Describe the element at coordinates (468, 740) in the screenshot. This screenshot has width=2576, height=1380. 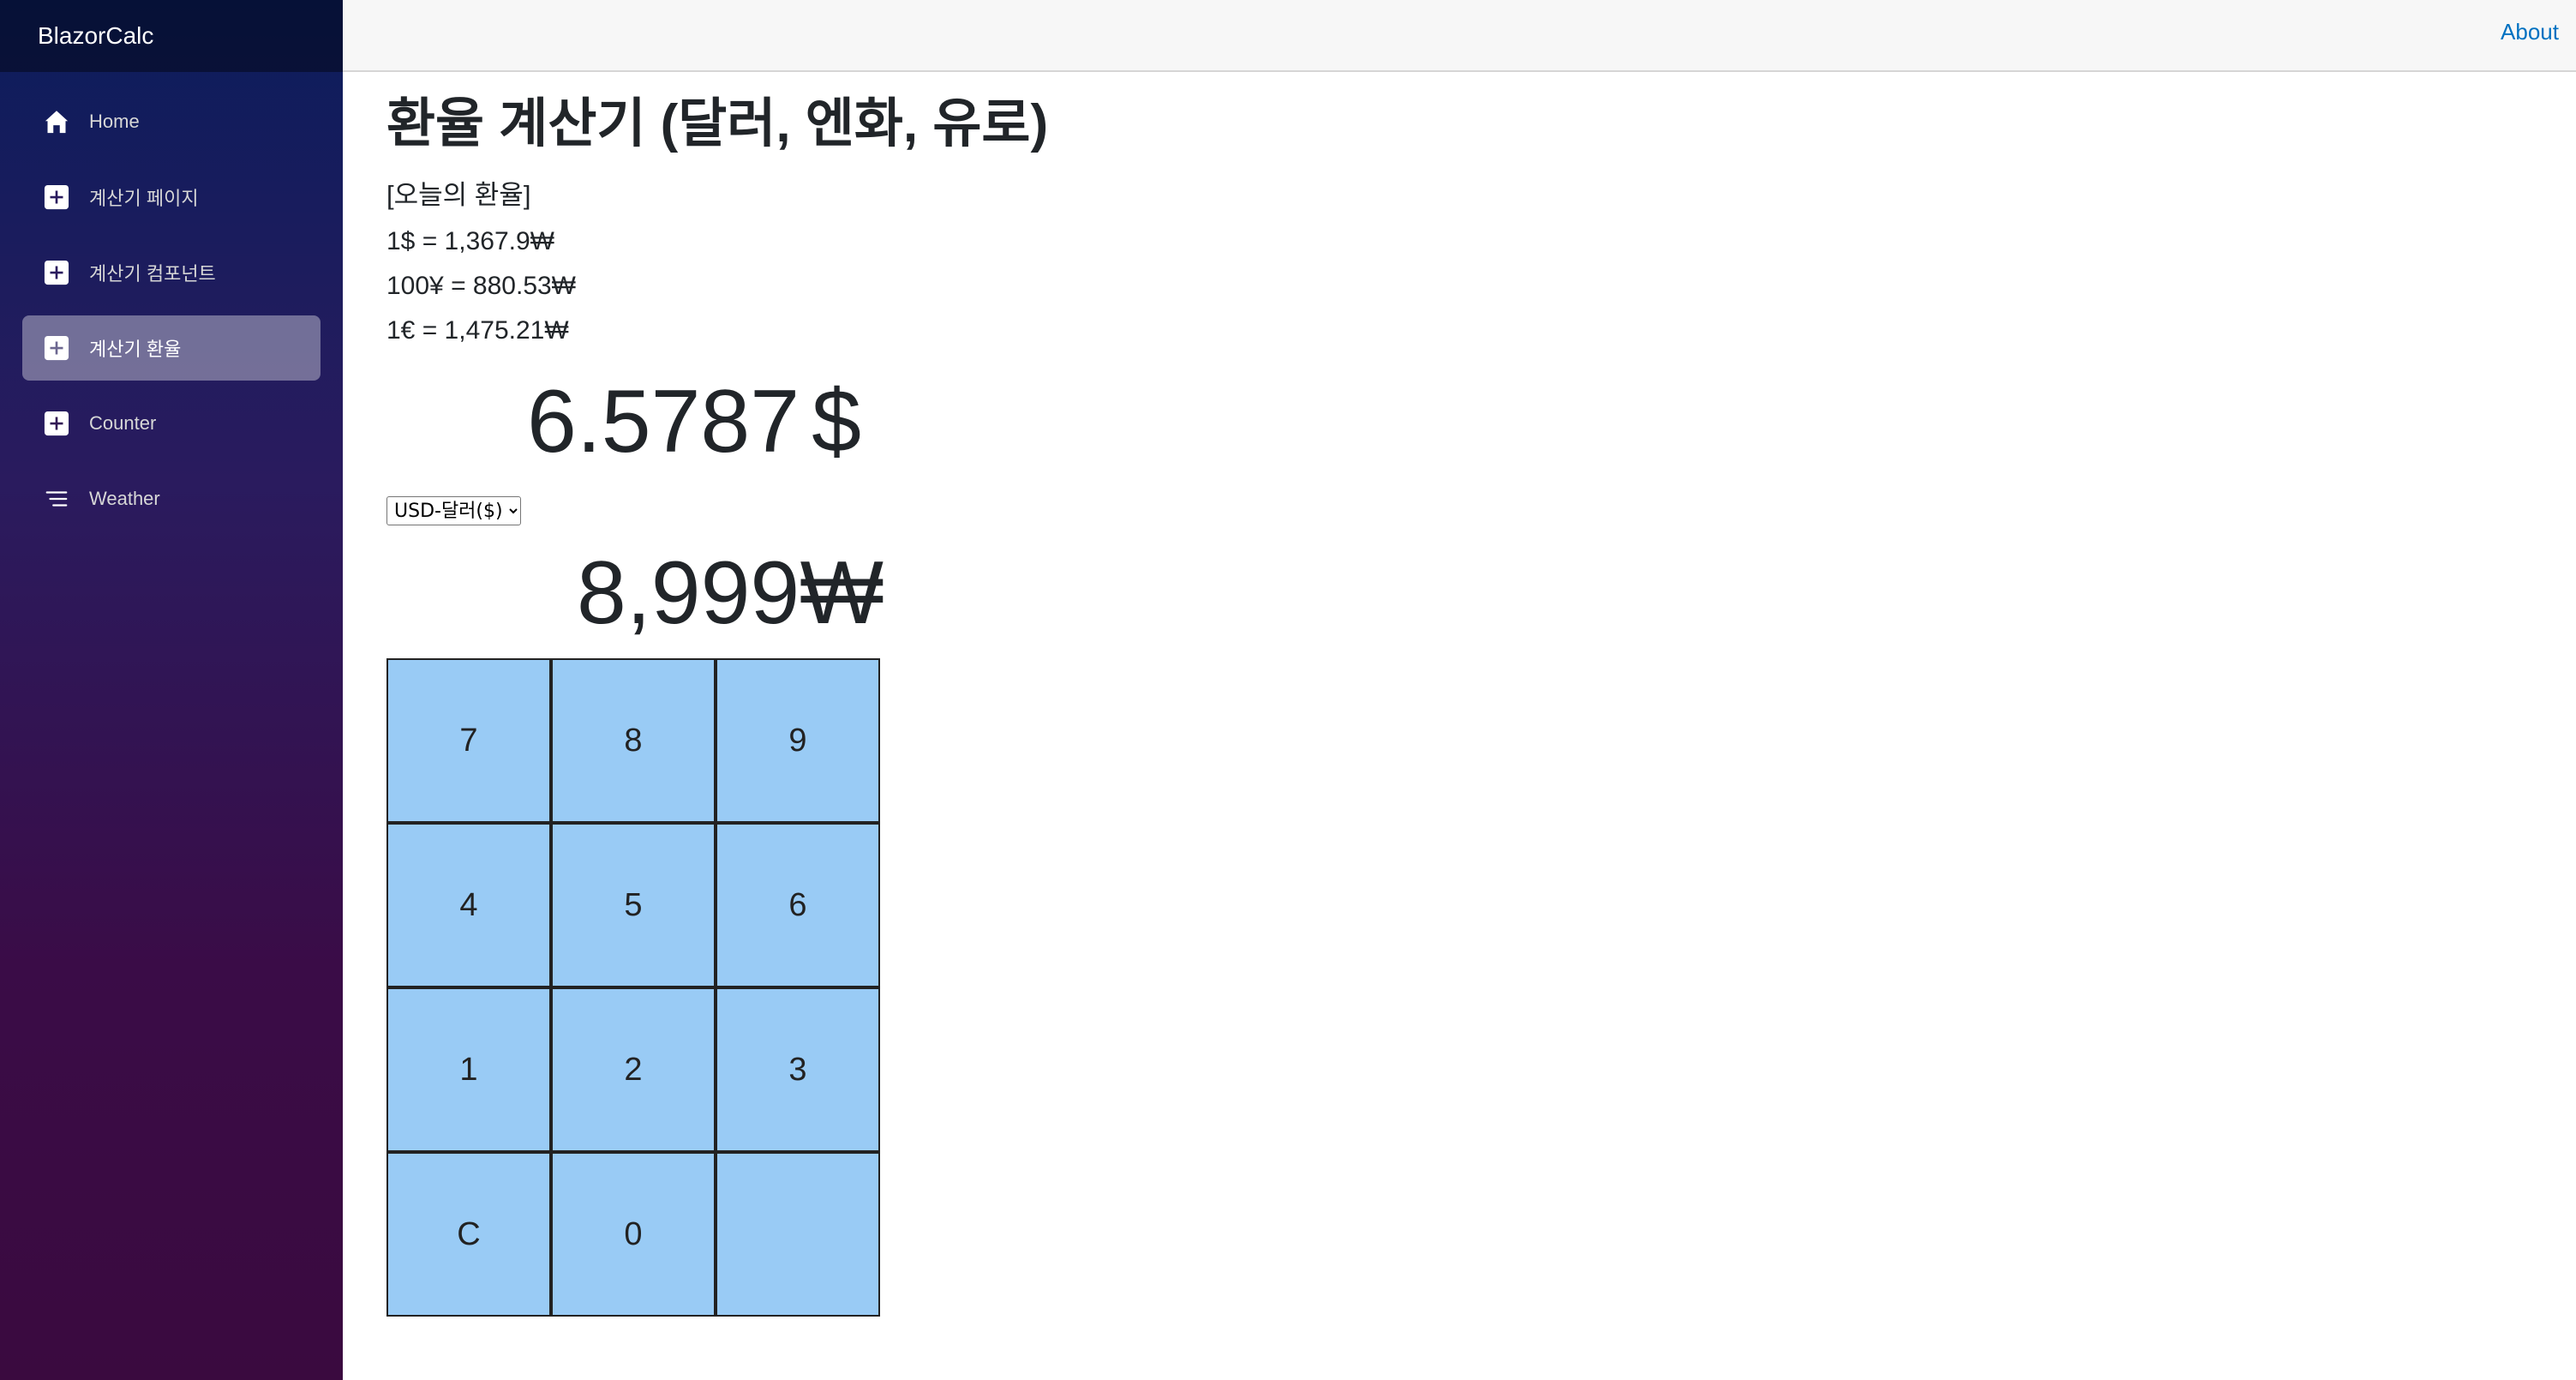
I see `key-7: 7` at that location.